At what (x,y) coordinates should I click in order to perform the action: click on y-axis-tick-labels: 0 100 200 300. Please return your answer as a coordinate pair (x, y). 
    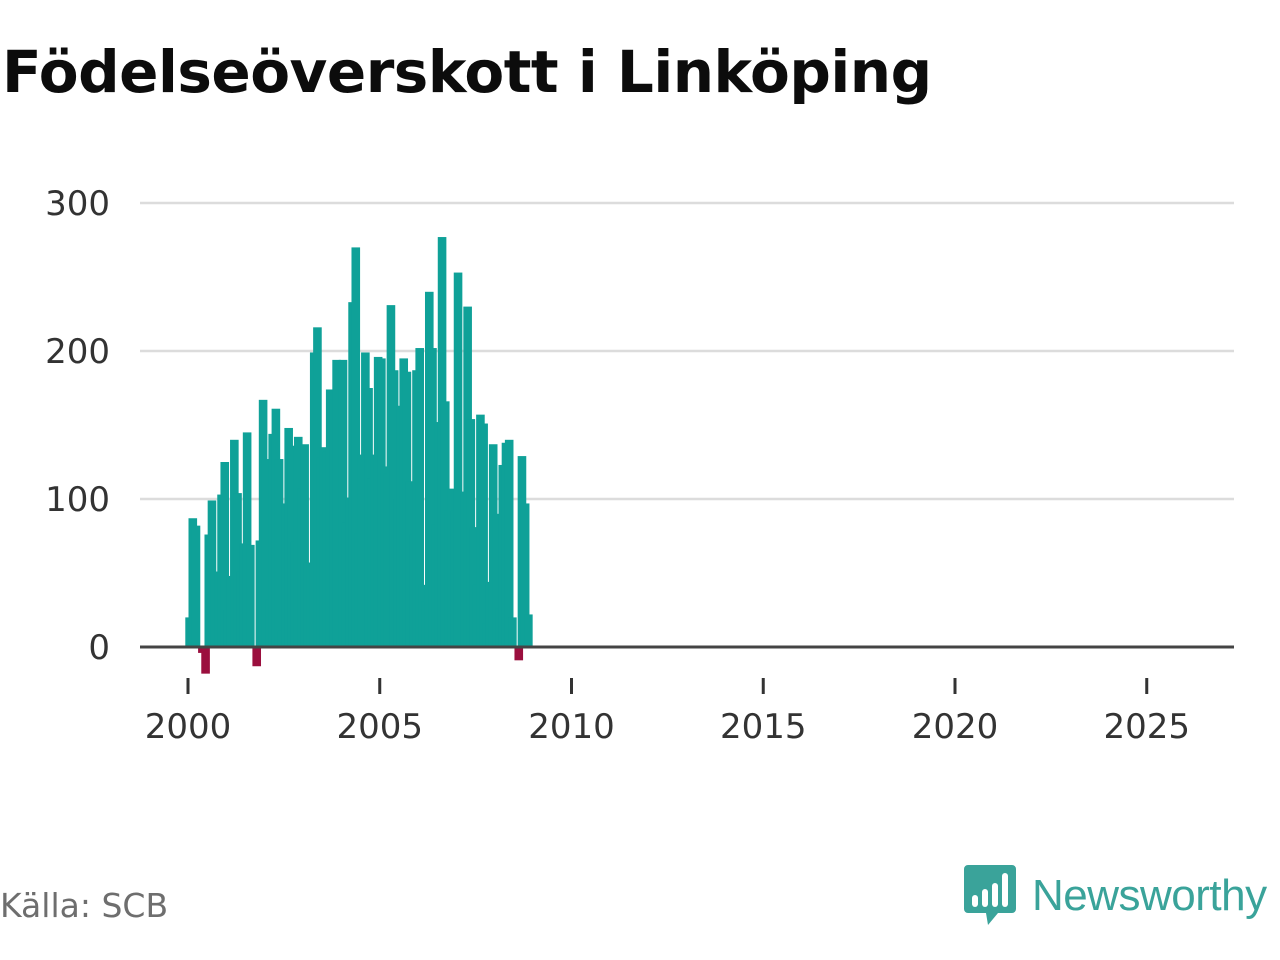
    Looking at the image, I should click on (77, 426).